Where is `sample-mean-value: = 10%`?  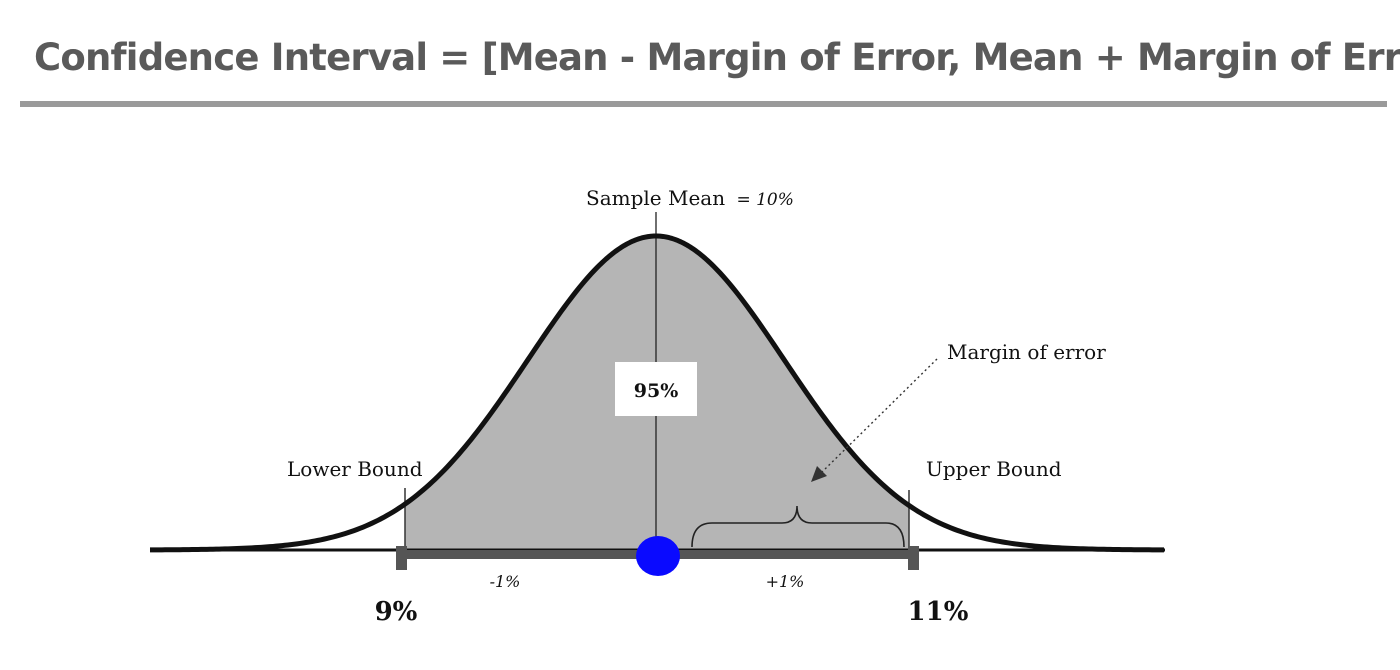 sample-mean-value: = 10% is located at coordinates (764, 200).